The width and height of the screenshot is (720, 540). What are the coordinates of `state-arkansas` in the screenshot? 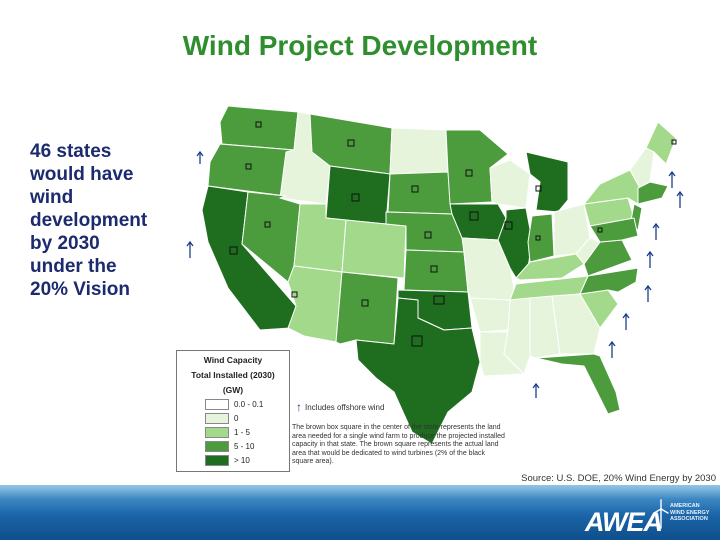 It's located at (490, 315).